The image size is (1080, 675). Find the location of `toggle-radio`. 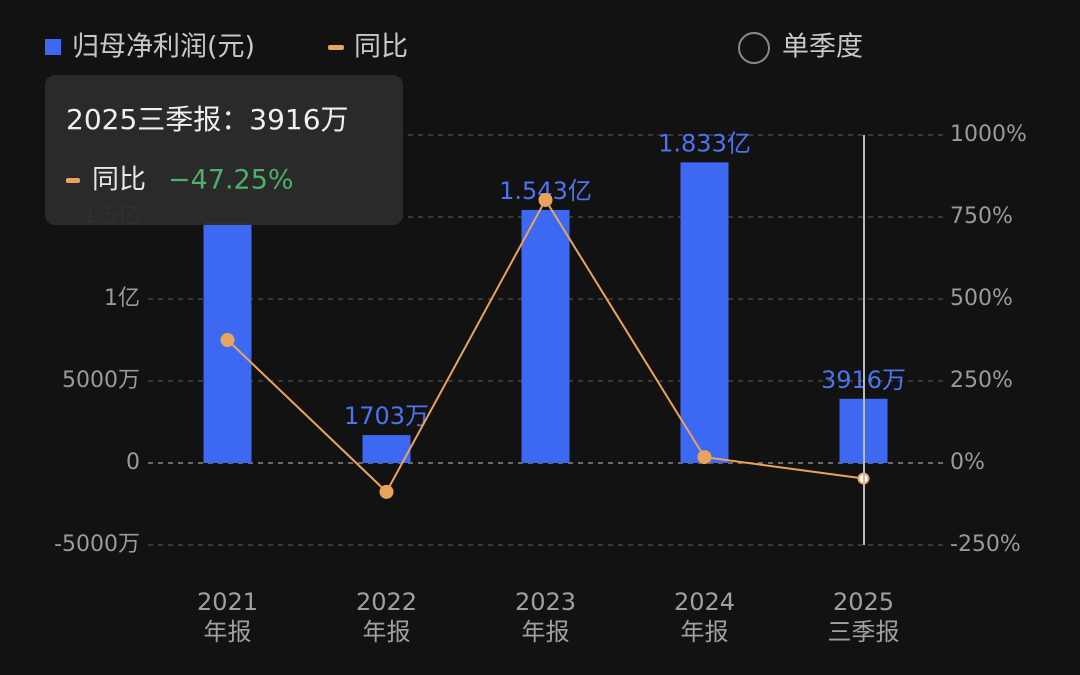

toggle-radio is located at coordinates (754, 48).